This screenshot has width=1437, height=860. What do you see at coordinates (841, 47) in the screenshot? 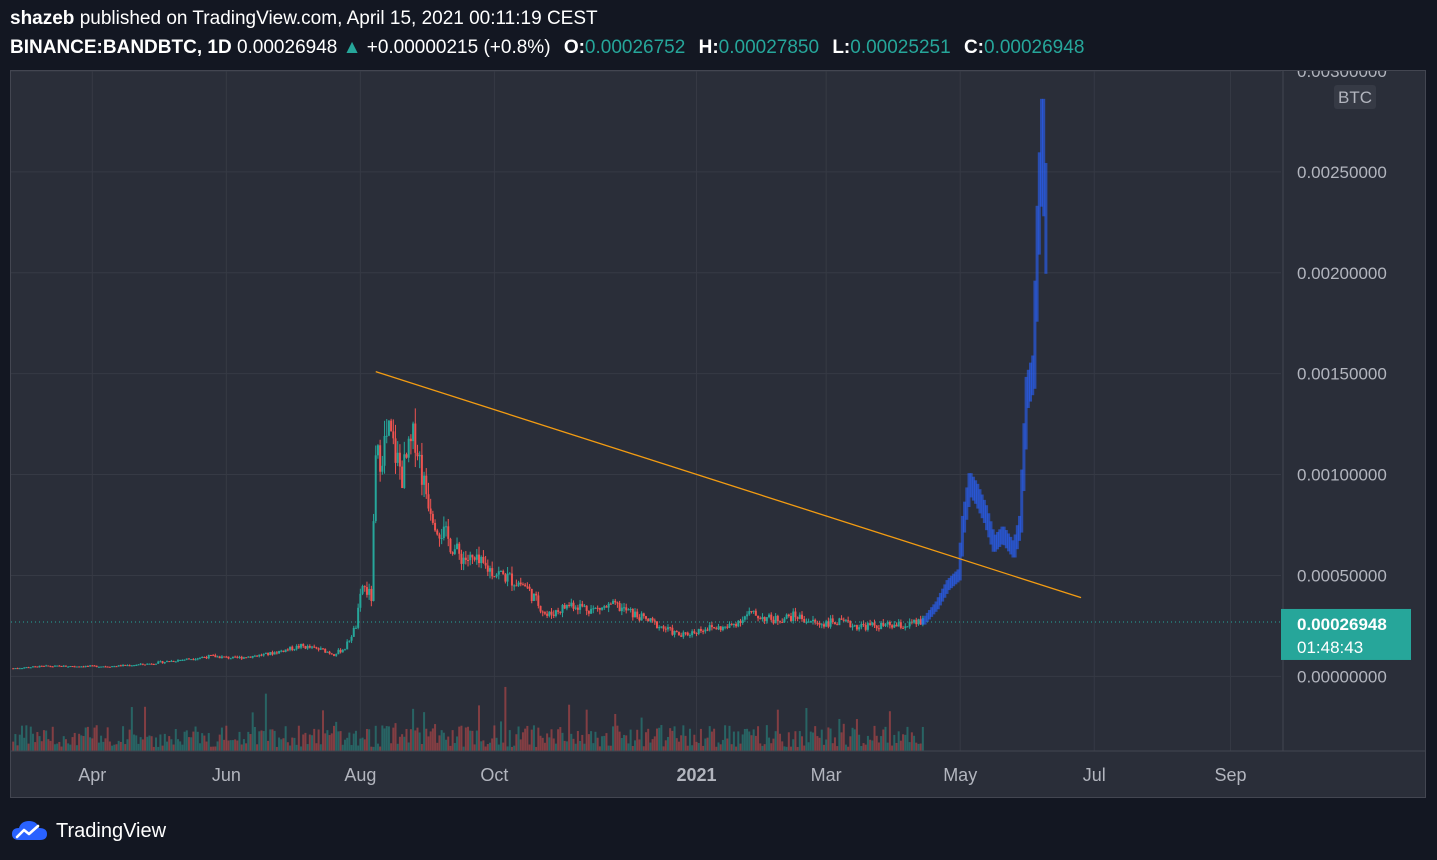
I see `low-label: L:` at bounding box center [841, 47].